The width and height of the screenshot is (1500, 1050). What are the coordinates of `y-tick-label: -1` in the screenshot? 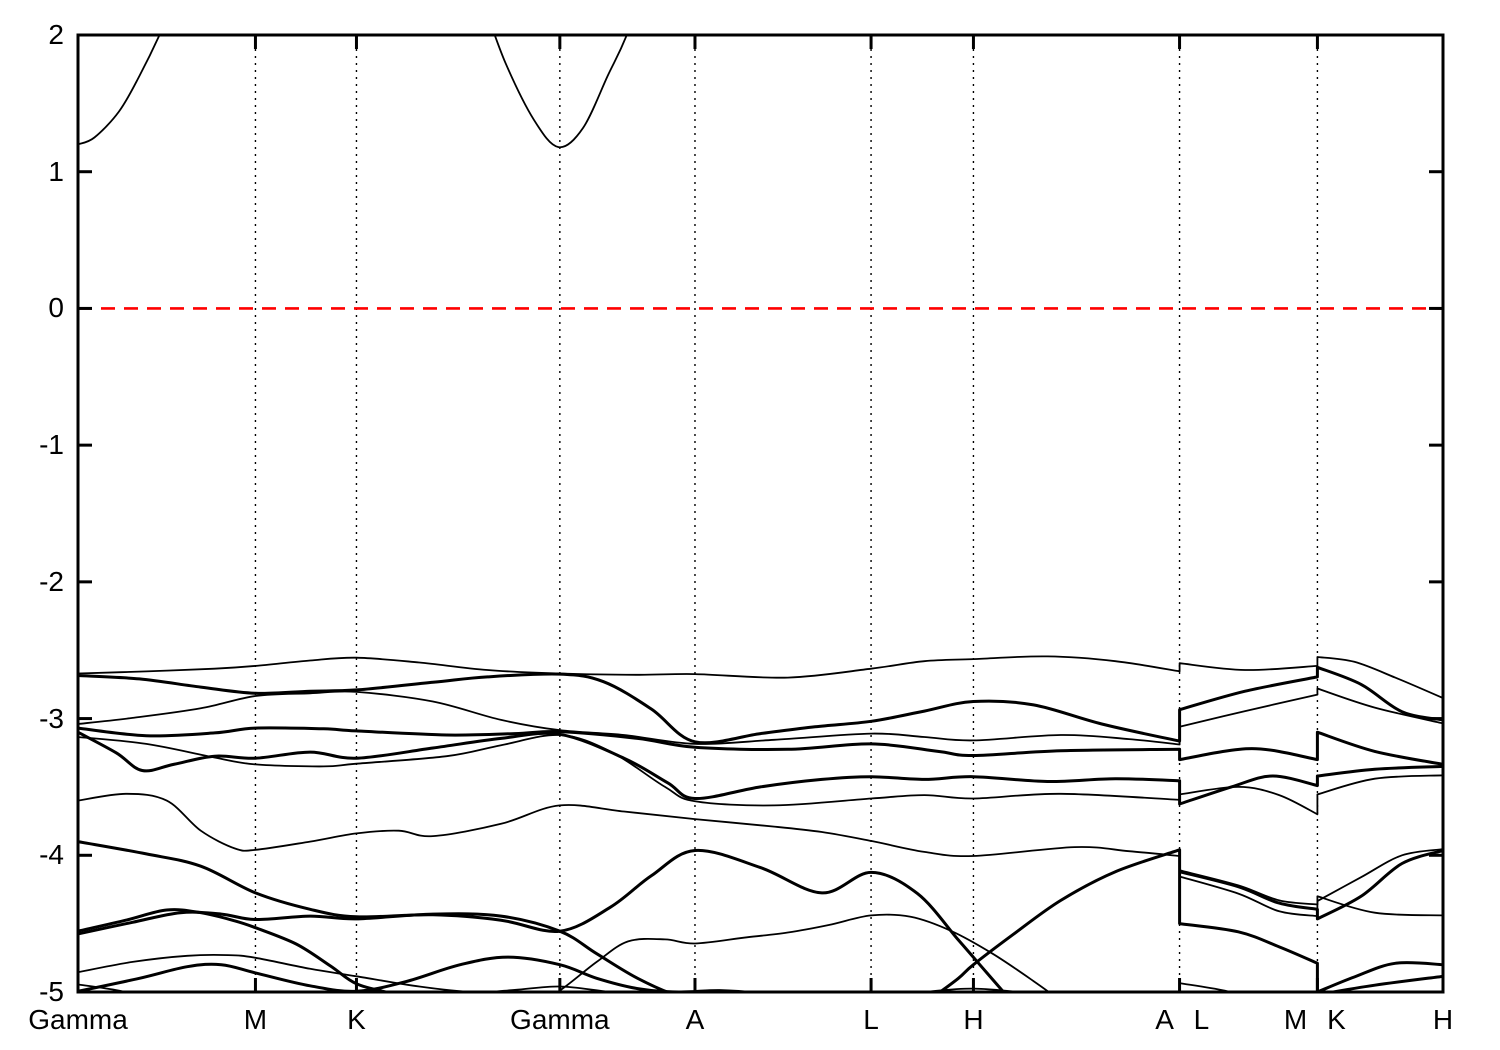 It's located at (51, 445).